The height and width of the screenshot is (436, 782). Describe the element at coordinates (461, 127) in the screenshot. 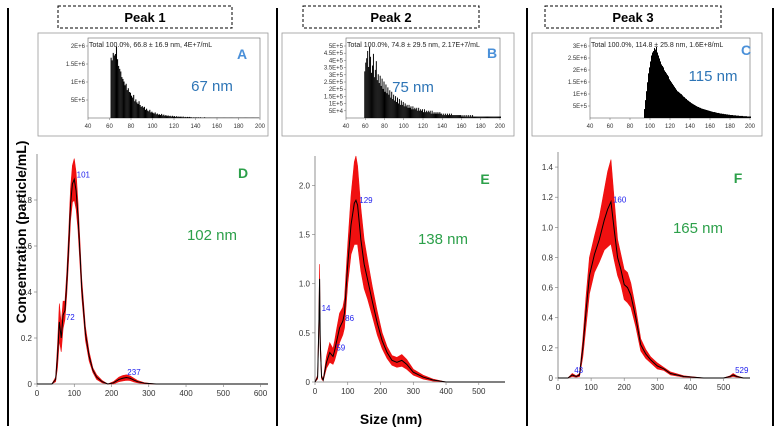

I see `x-tick-label: 160` at that location.